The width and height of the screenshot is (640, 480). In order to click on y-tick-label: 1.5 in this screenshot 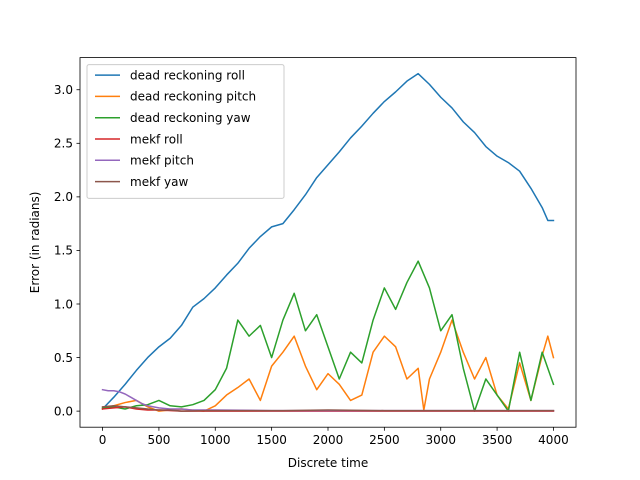, I will do `click(63, 251)`.